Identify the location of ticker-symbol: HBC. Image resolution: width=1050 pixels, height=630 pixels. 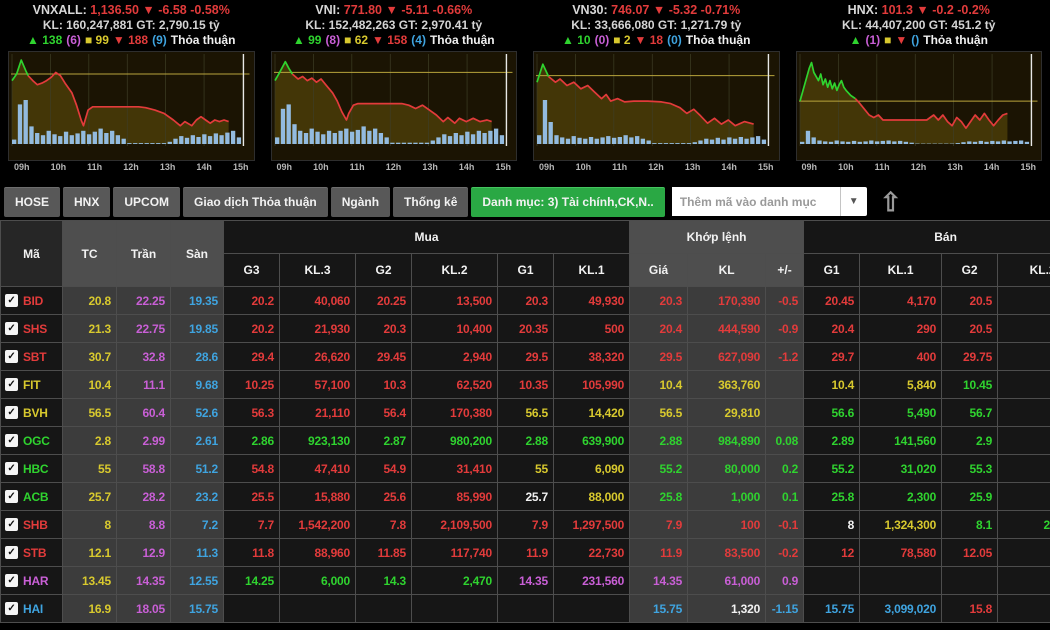
(36, 468).